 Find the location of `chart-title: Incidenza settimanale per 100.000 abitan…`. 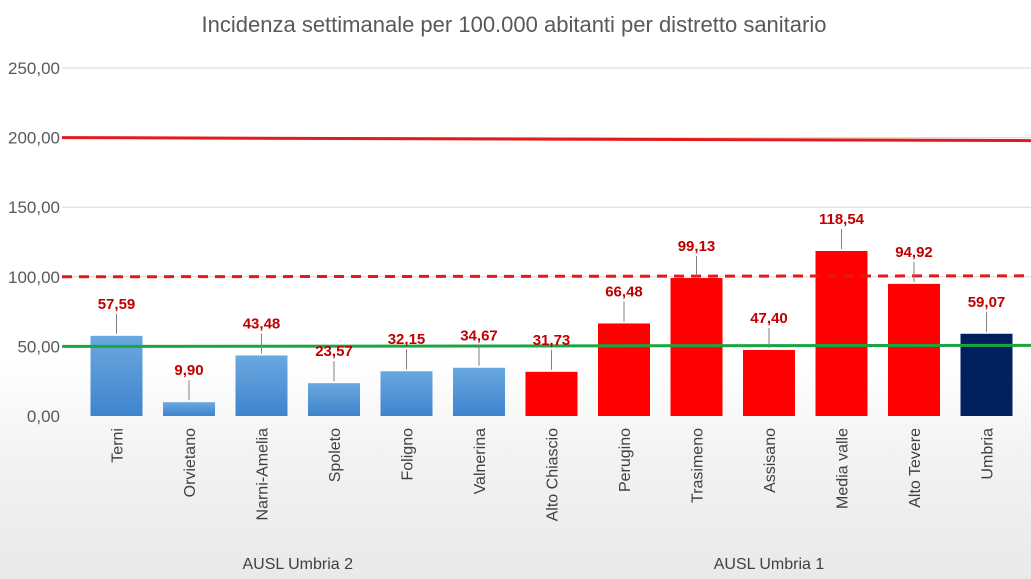

chart-title: Incidenza settimanale per 100.000 abitan… is located at coordinates (514, 24).